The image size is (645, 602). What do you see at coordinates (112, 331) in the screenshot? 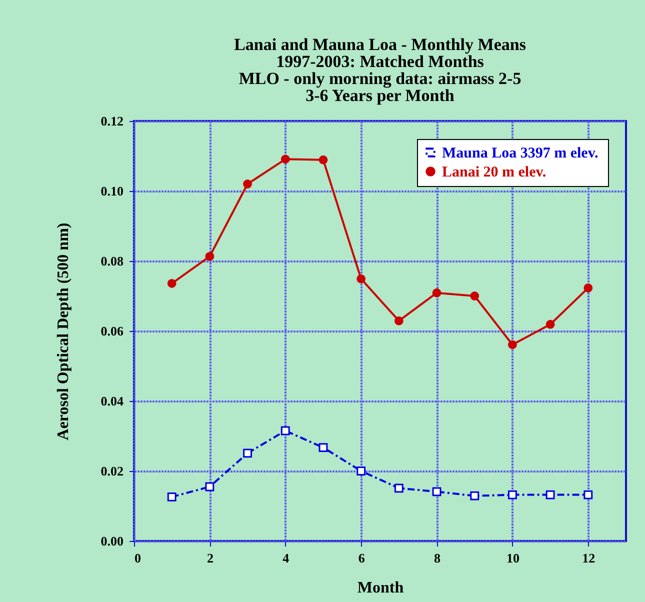
I see `y-tick-label: 0.06` at bounding box center [112, 331].